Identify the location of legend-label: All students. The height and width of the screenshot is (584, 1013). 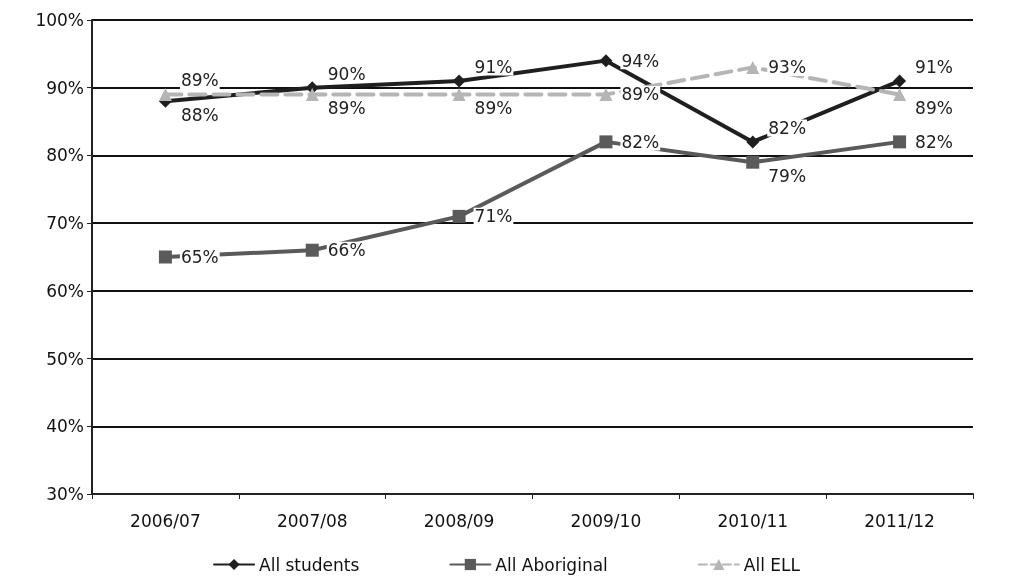
(309, 564).